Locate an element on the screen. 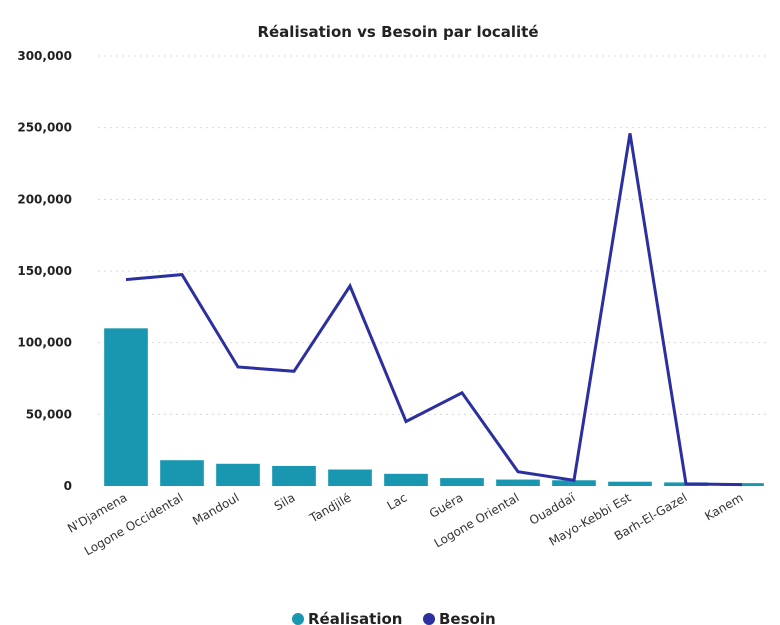 This screenshot has width=780, height=625. legend-marker-besoin is located at coordinates (429, 619).